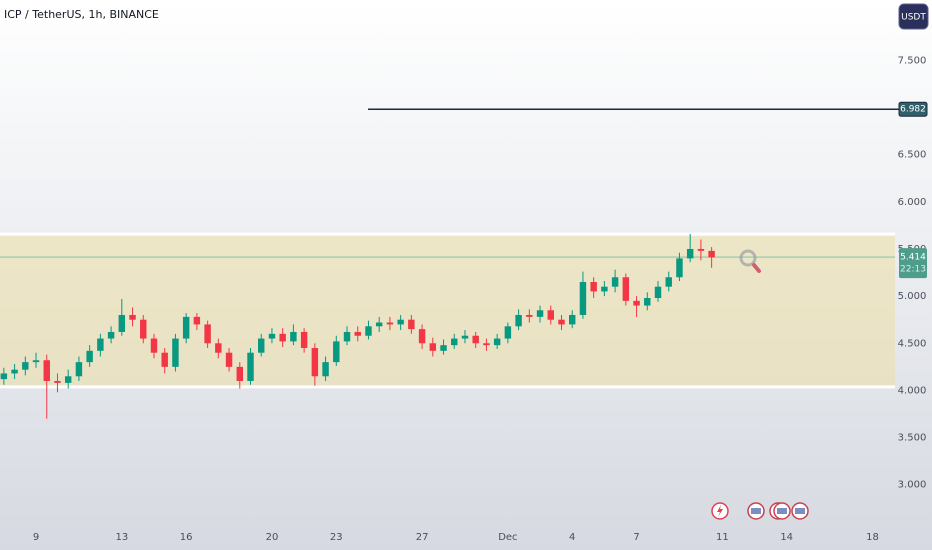 This screenshot has height=550, width=932. What do you see at coordinates (912, 202) in the screenshot?
I see `y-tick-label: 6.000` at bounding box center [912, 202].